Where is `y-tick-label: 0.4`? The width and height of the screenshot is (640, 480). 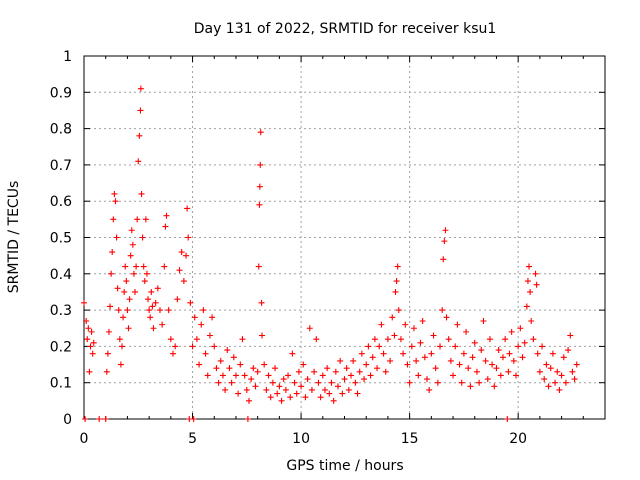
y-tick-label: 0.4 is located at coordinates (61, 275).